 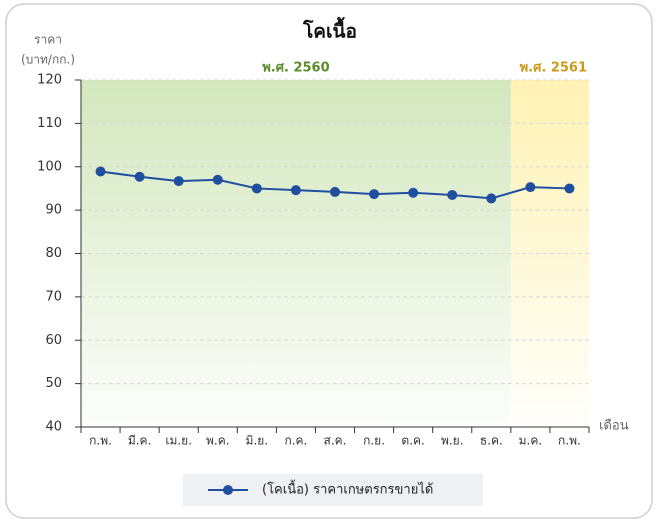 What do you see at coordinates (257, 441) in the screenshot?
I see `x-tick-label: มิ.ย.` at bounding box center [257, 441].